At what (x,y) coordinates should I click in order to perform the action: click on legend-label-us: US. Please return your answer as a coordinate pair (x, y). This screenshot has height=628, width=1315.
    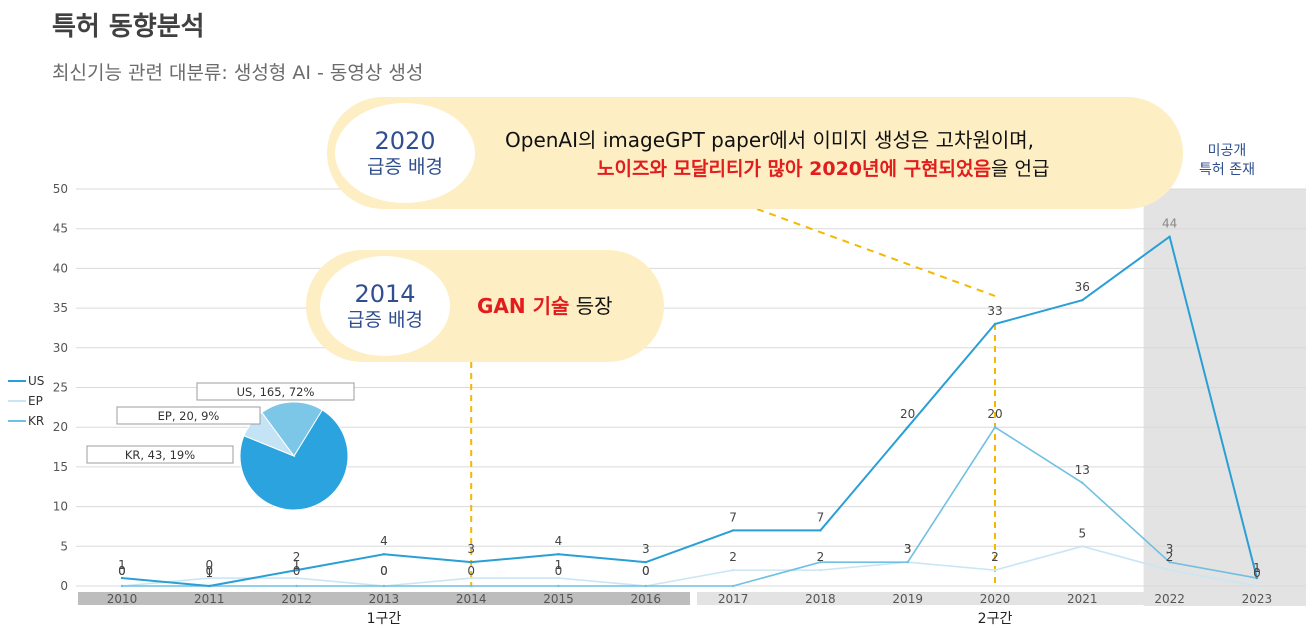
    Looking at the image, I should click on (36, 381).